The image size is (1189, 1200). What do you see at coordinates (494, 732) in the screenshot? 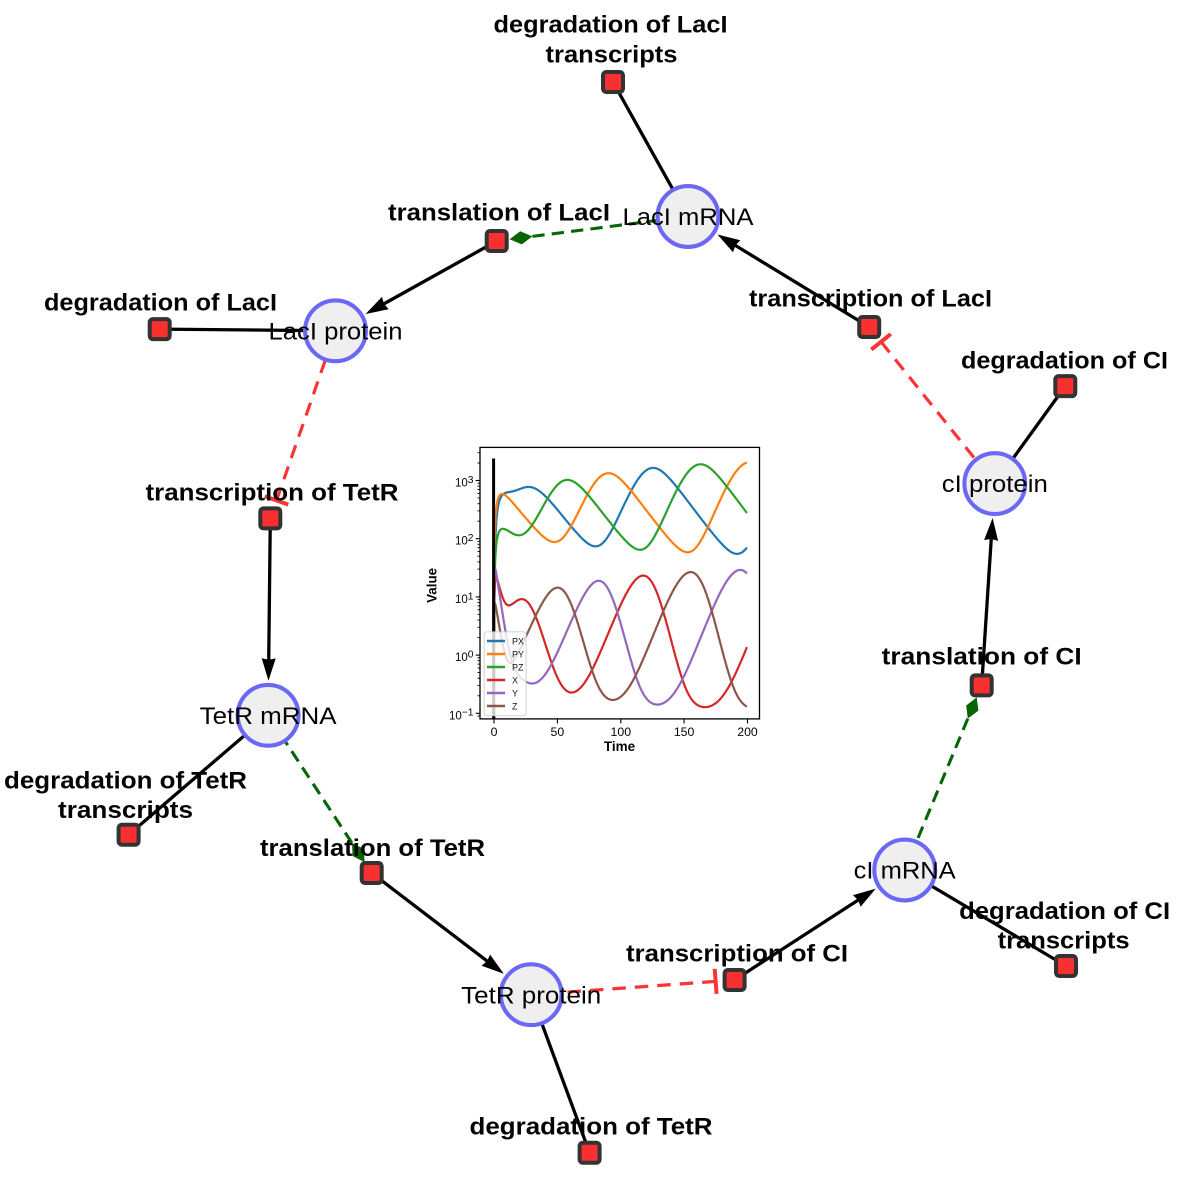
I see `svg-text: 0` at bounding box center [494, 732].